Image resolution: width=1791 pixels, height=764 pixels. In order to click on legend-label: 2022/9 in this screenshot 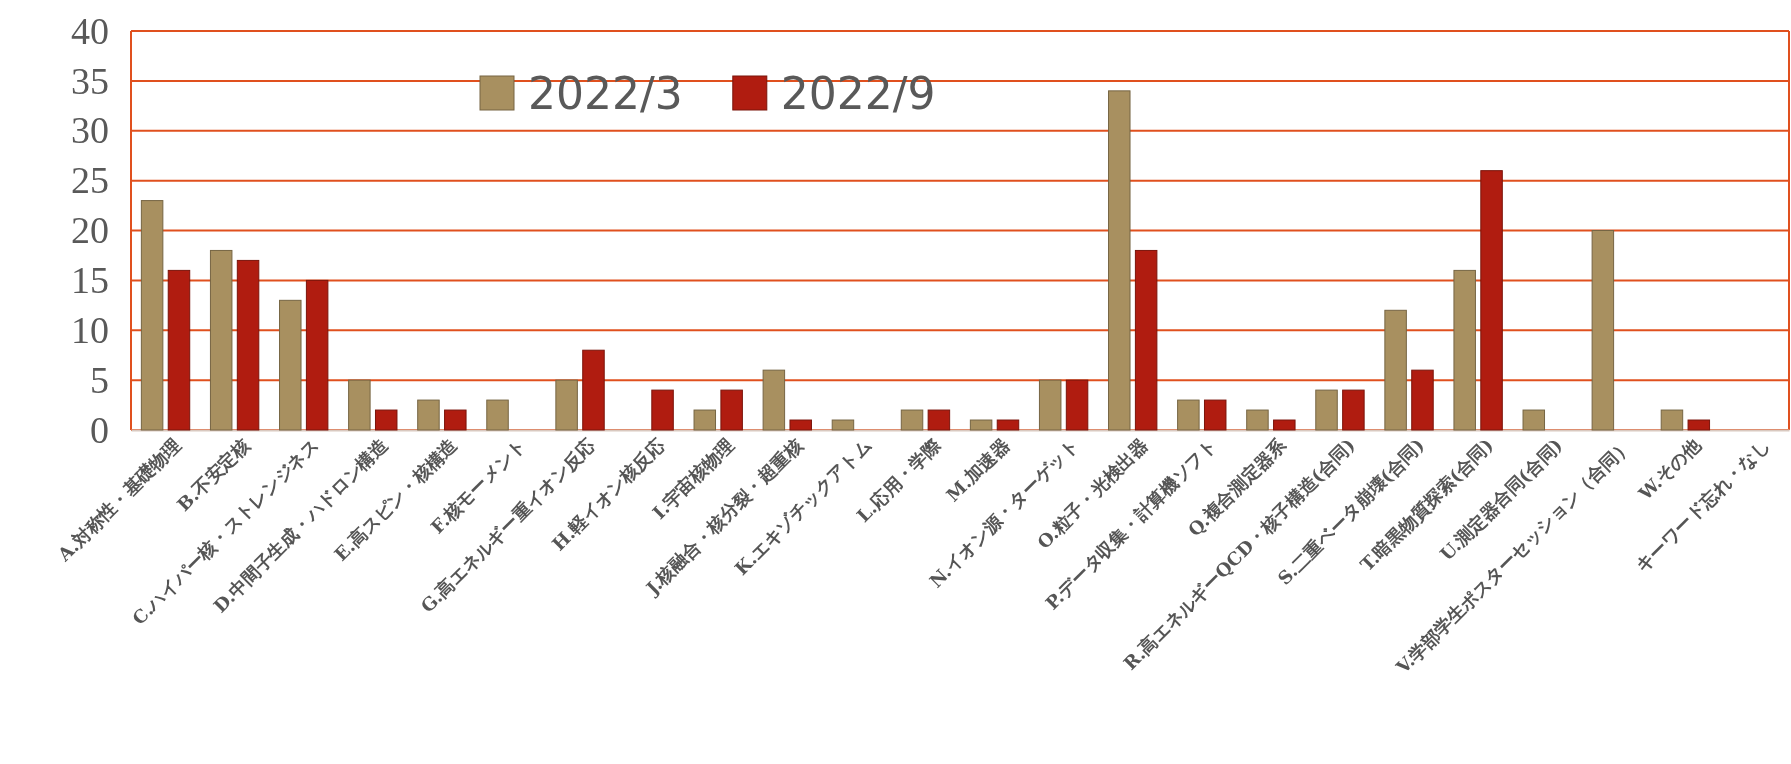, I will do `click(858, 93)`.